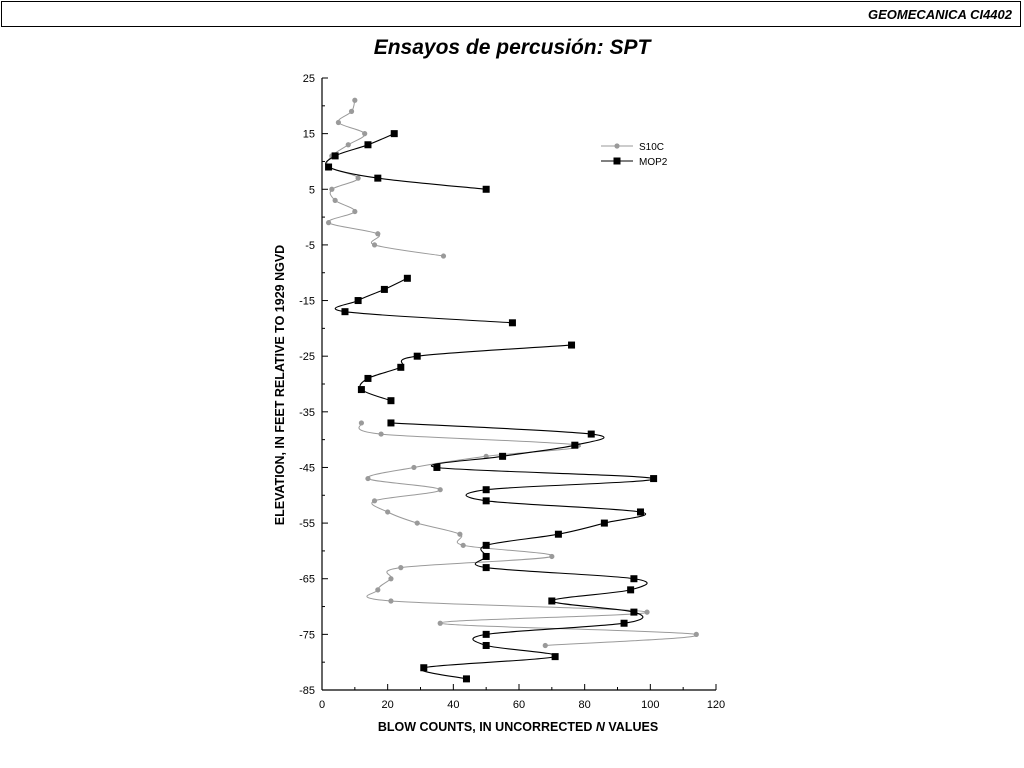  What do you see at coordinates (511, 14) in the screenshot?
I see `header-bar: GEOMECANICA CI4402` at bounding box center [511, 14].